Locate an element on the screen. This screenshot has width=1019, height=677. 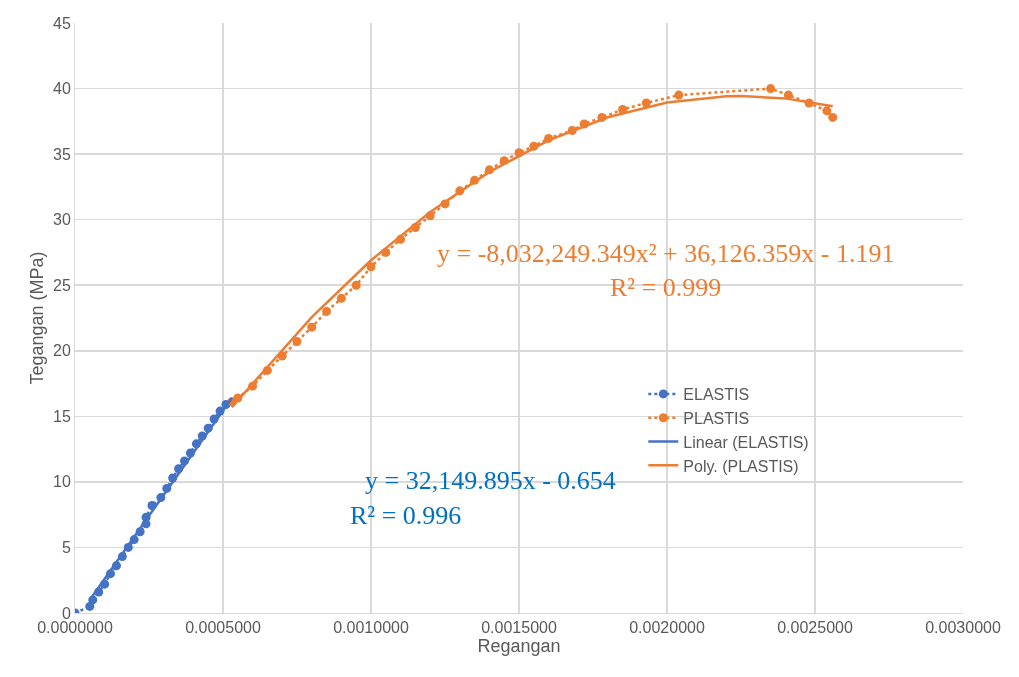
x-tick-label: 0.0010000 is located at coordinates (371, 628).